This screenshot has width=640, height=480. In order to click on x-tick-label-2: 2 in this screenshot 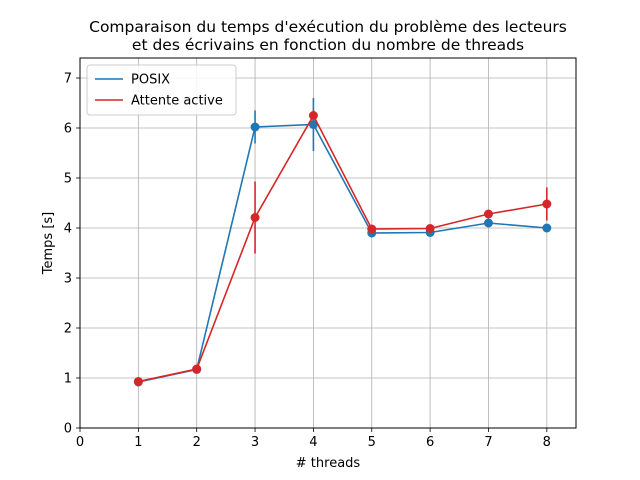, I will do `click(197, 442)`.